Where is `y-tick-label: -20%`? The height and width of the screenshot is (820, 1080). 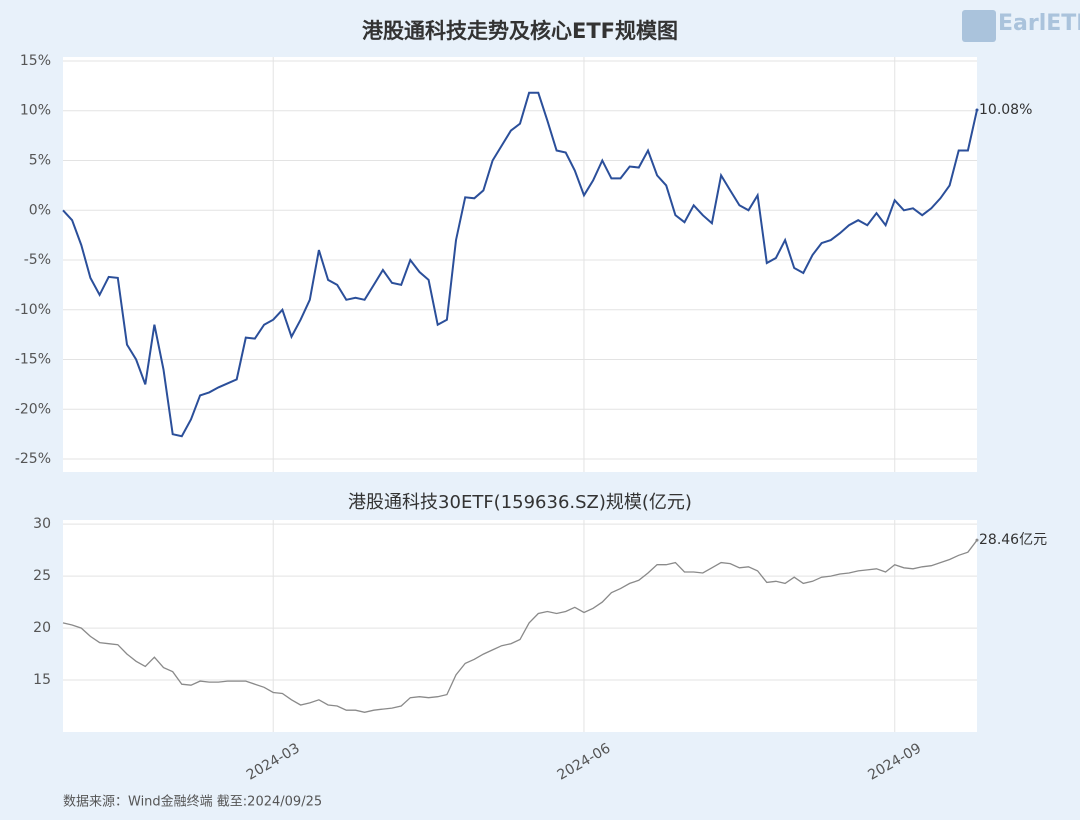
y-tick-label: -20% is located at coordinates (33, 409).